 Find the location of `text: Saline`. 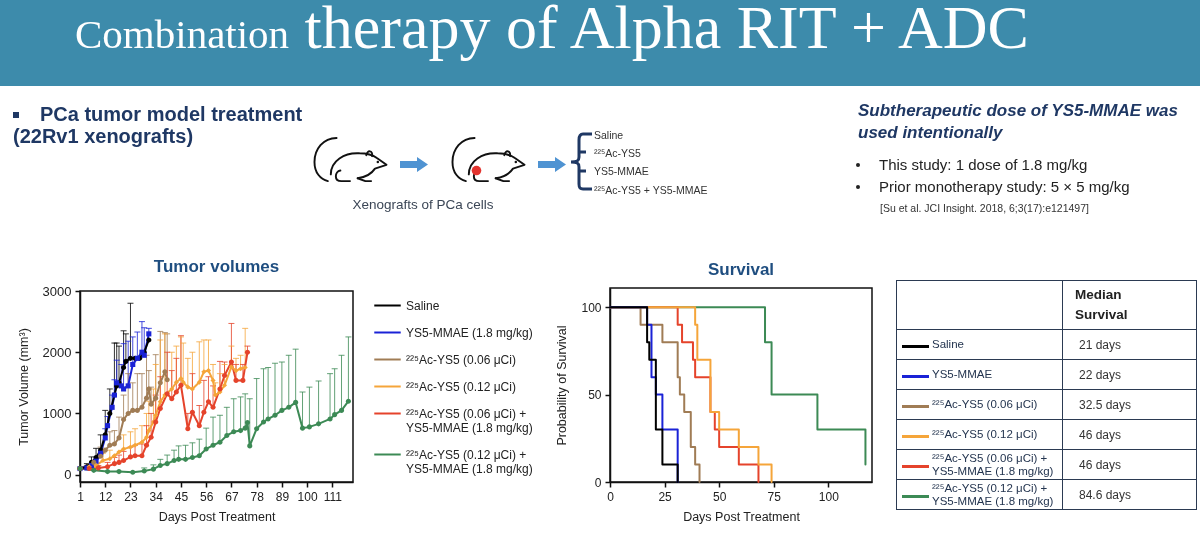

text: Saline is located at coordinates (609, 135).